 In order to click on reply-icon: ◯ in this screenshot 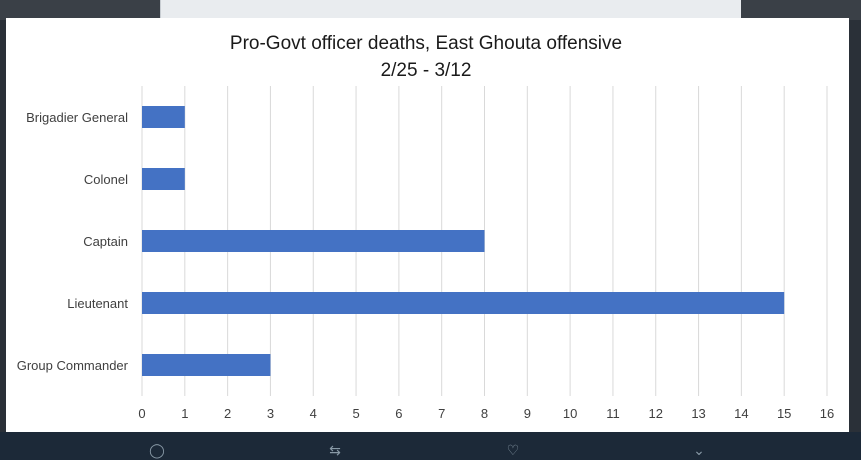, I will do `click(157, 451)`.